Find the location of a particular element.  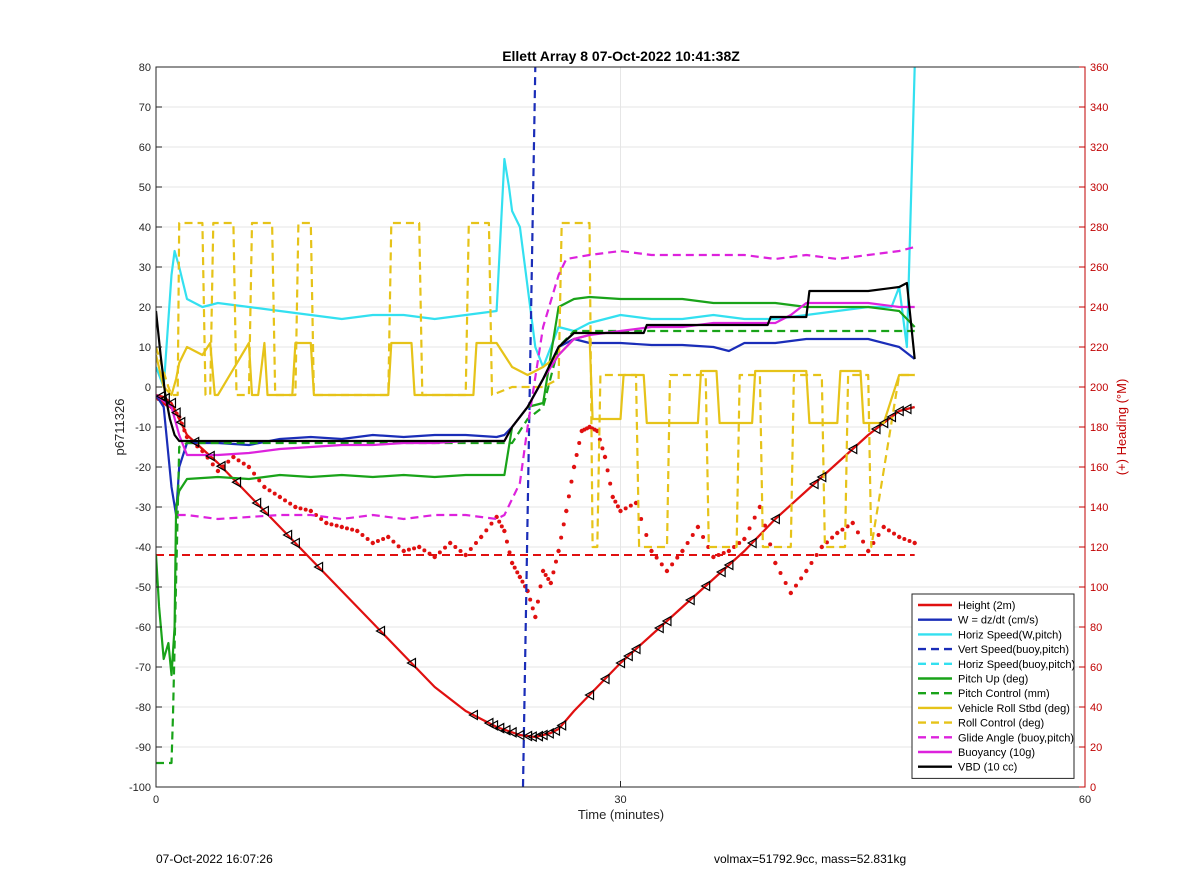

y-tick-label: -60 is located at coordinates (143, 628).